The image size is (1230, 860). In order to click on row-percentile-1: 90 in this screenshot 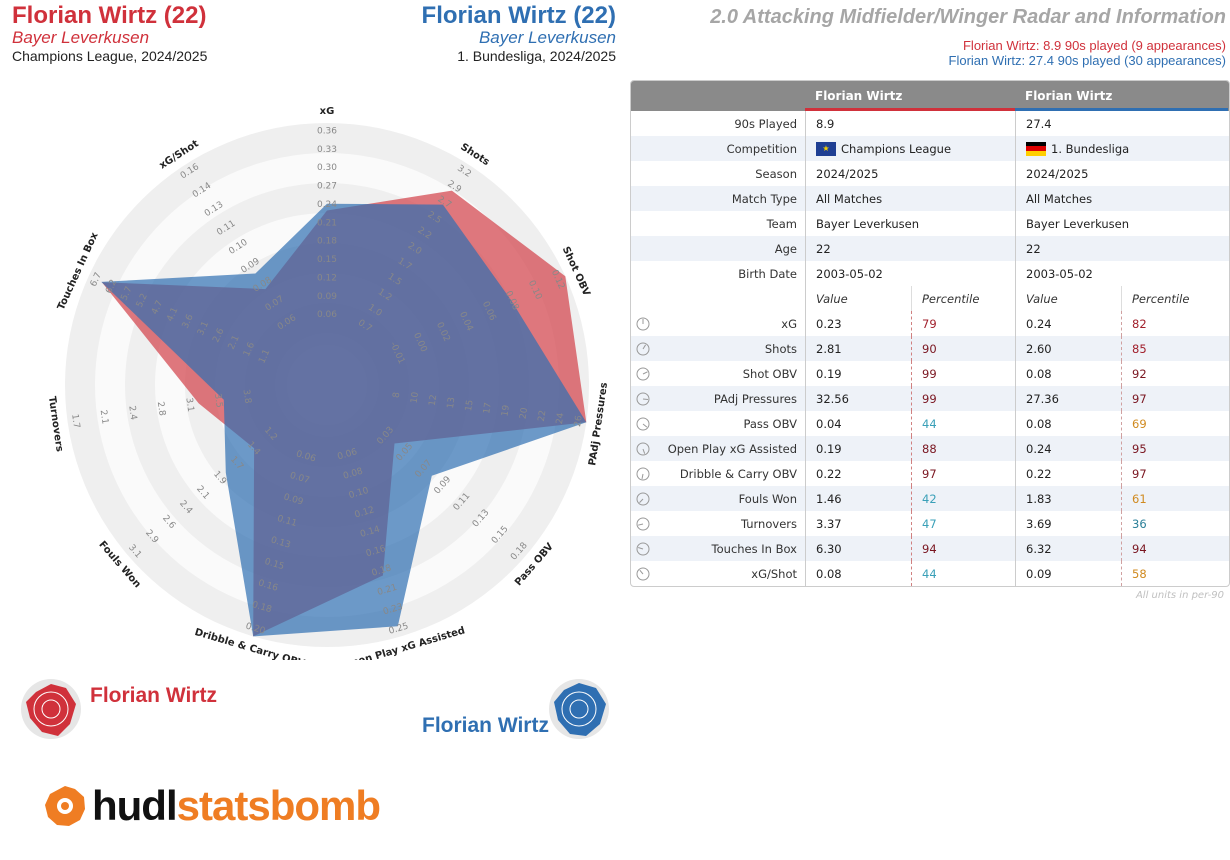, I will do `click(924, 348)`.